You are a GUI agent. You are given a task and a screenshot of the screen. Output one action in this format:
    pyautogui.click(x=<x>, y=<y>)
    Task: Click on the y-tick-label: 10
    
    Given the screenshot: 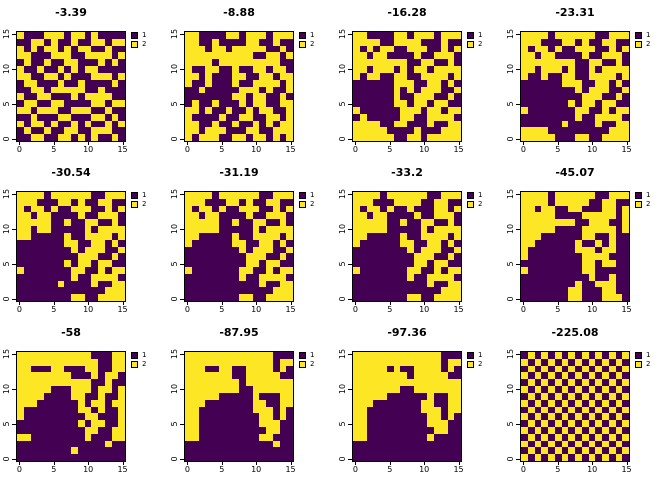 What is the action you would take?
    pyautogui.click(x=6, y=389)
    